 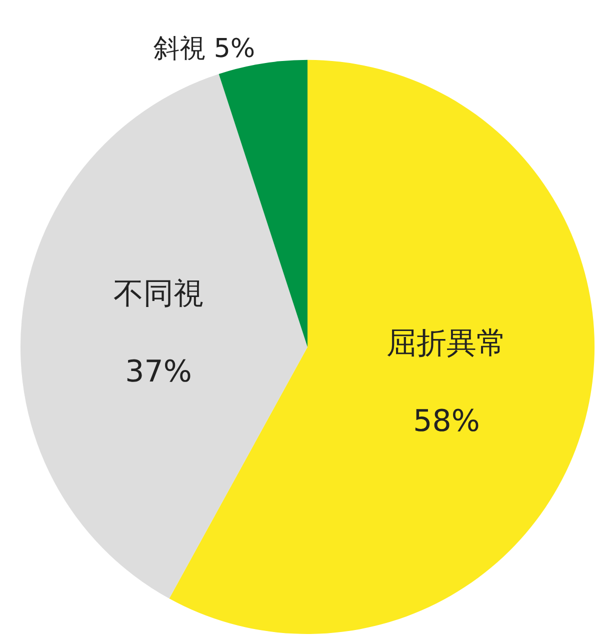 I want to click on slice-label: 不同視, so click(x=158, y=294).